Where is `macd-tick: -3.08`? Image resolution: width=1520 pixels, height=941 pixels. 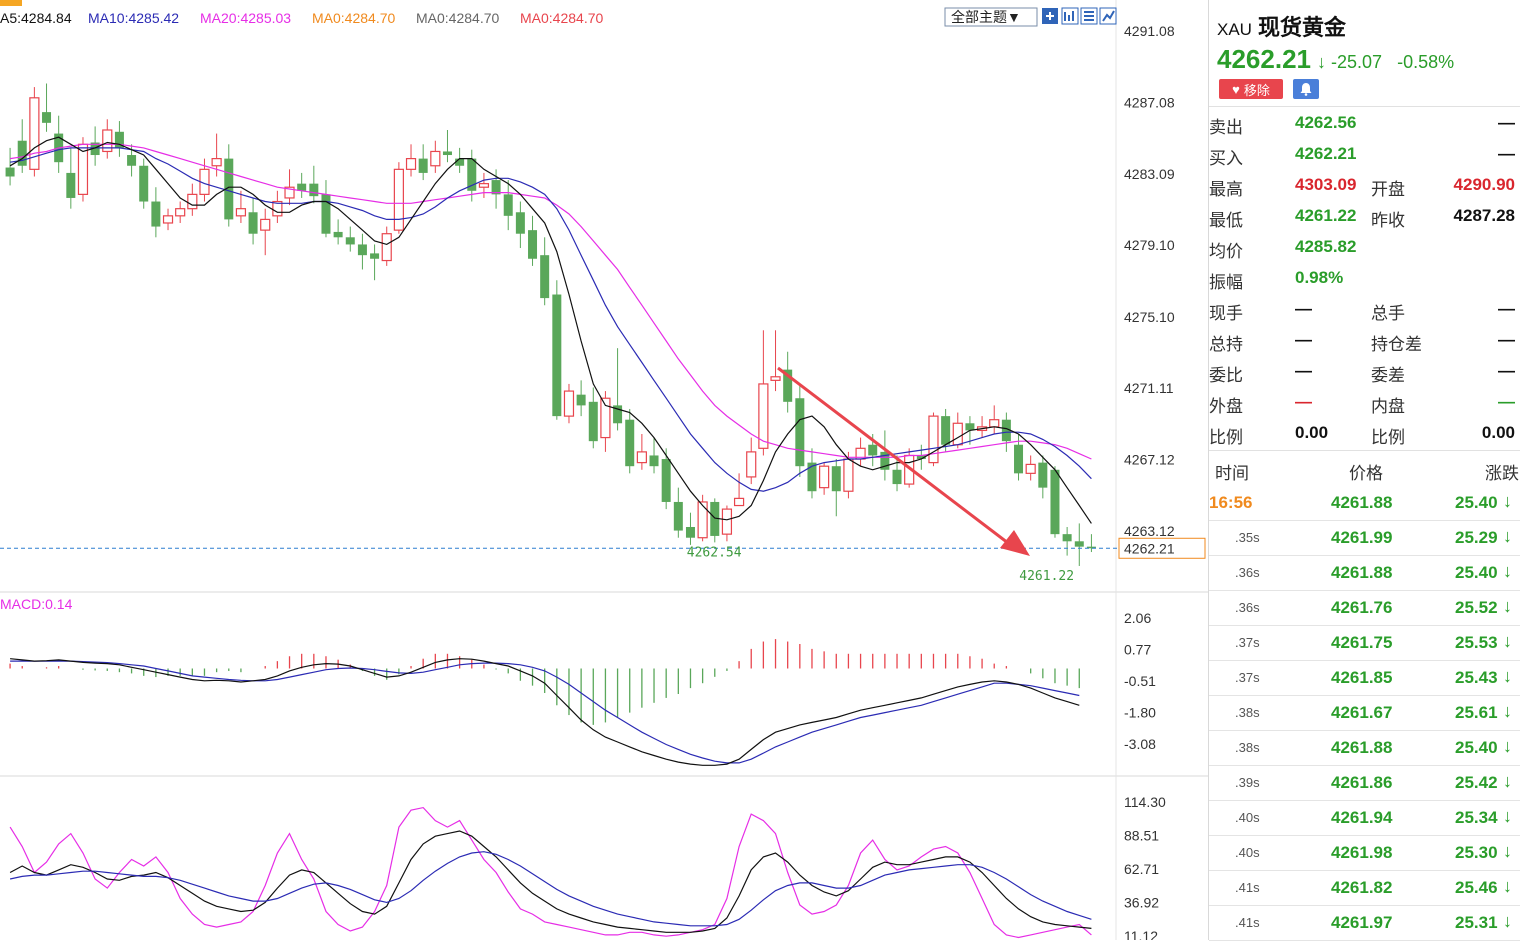
macd-tick: -3.08 is located at coordinates (1140, 744).